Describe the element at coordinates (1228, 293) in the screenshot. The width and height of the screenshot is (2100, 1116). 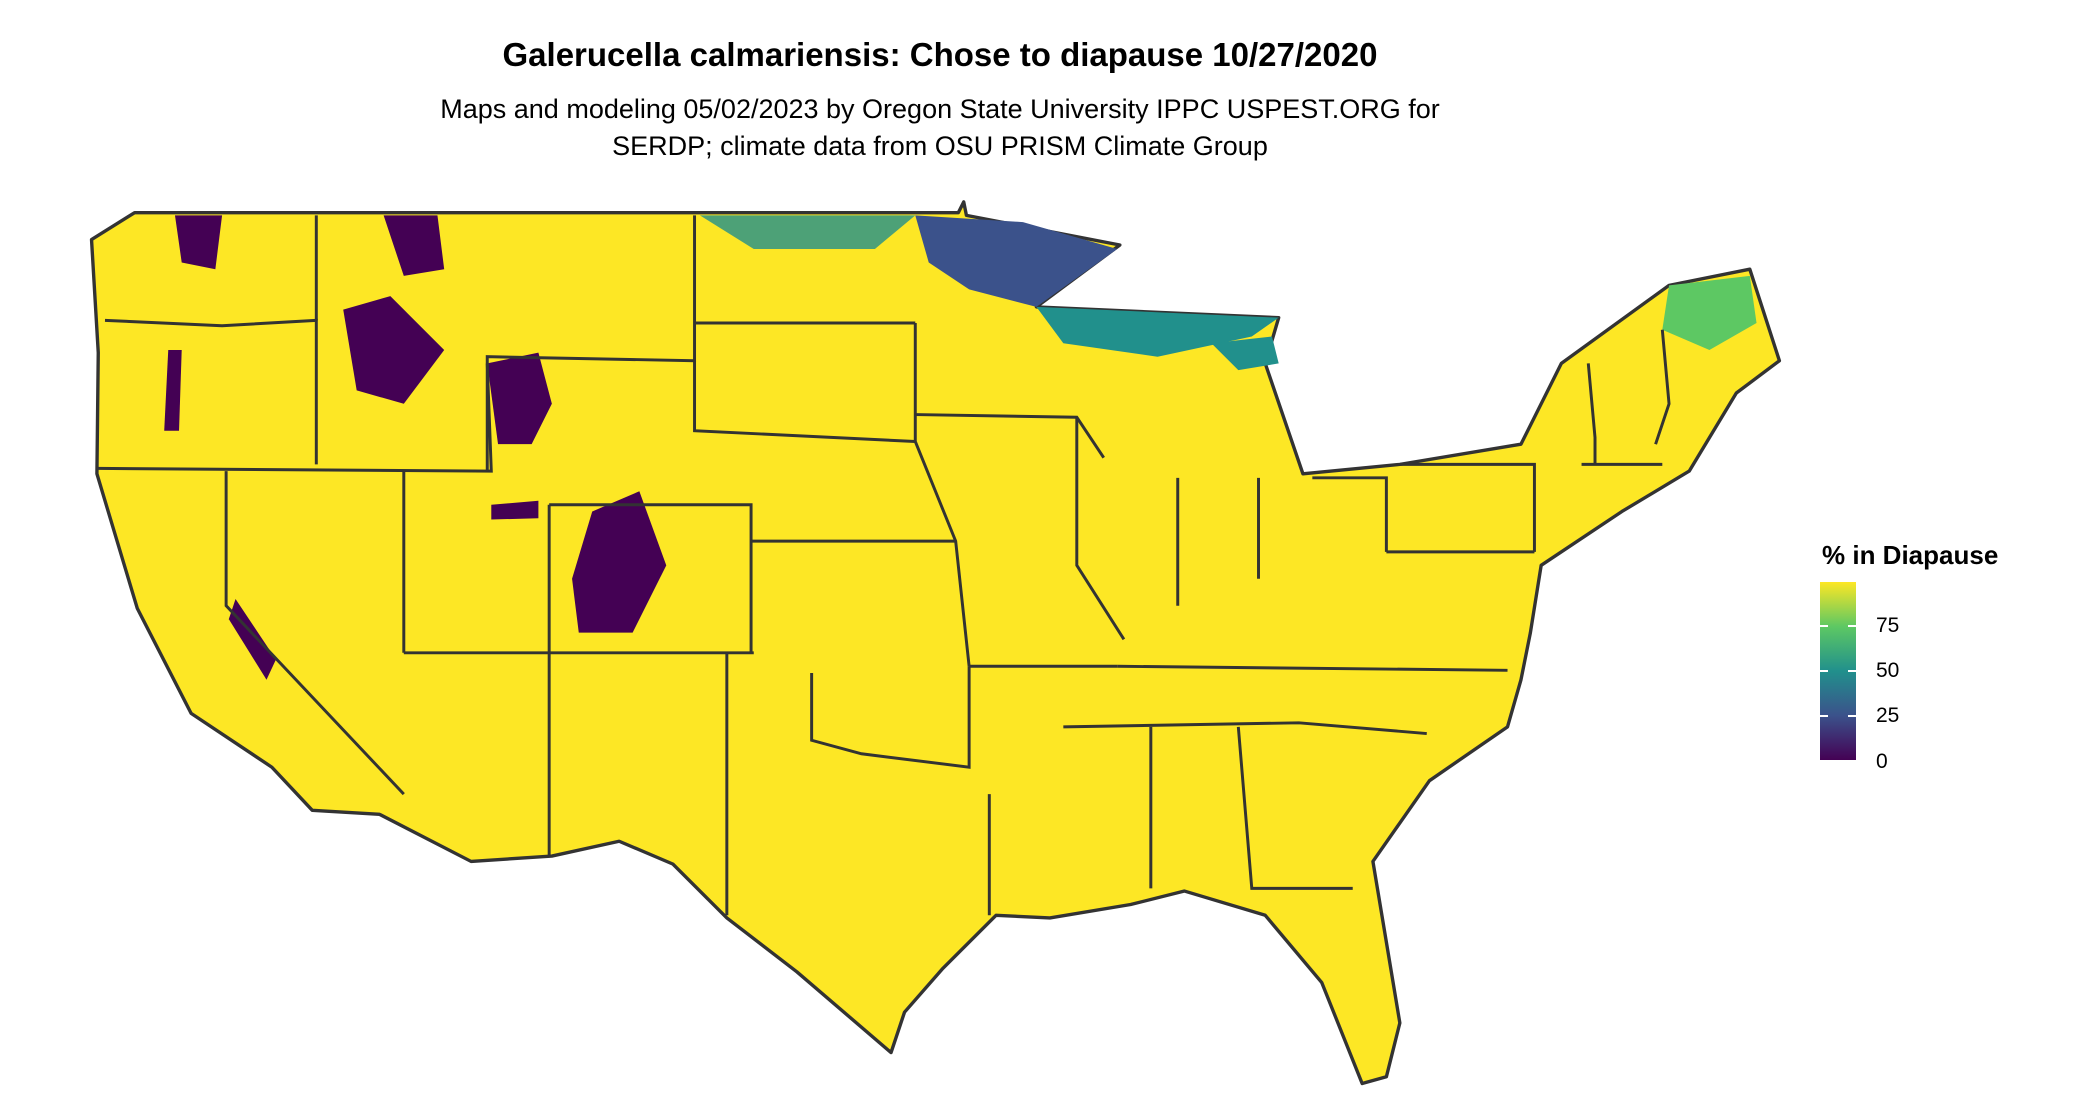
I see `intermediate-diapause-areas` at that location.